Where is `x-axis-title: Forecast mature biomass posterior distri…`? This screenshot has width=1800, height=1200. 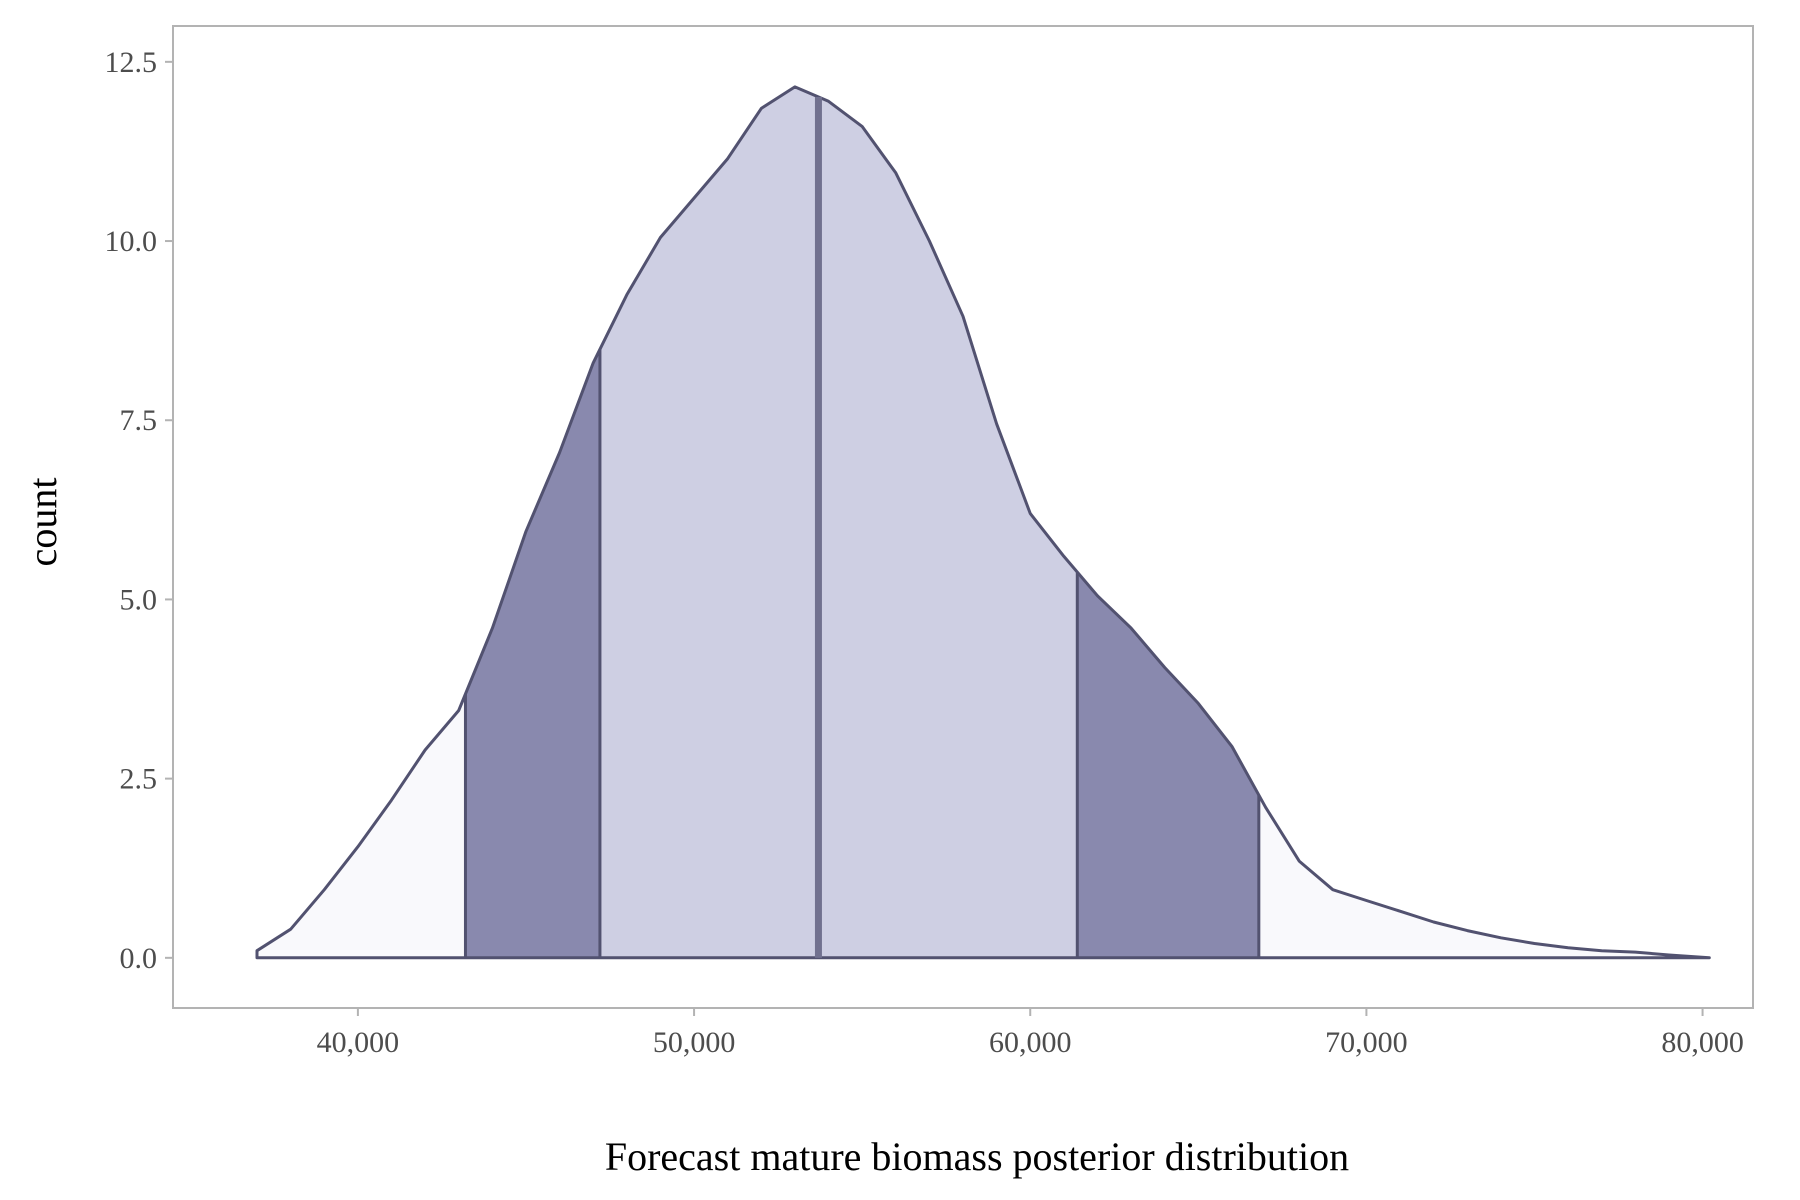 x-axis-title: Forecast mature biomass posterior distri… is located at coordinates (977, 1156).